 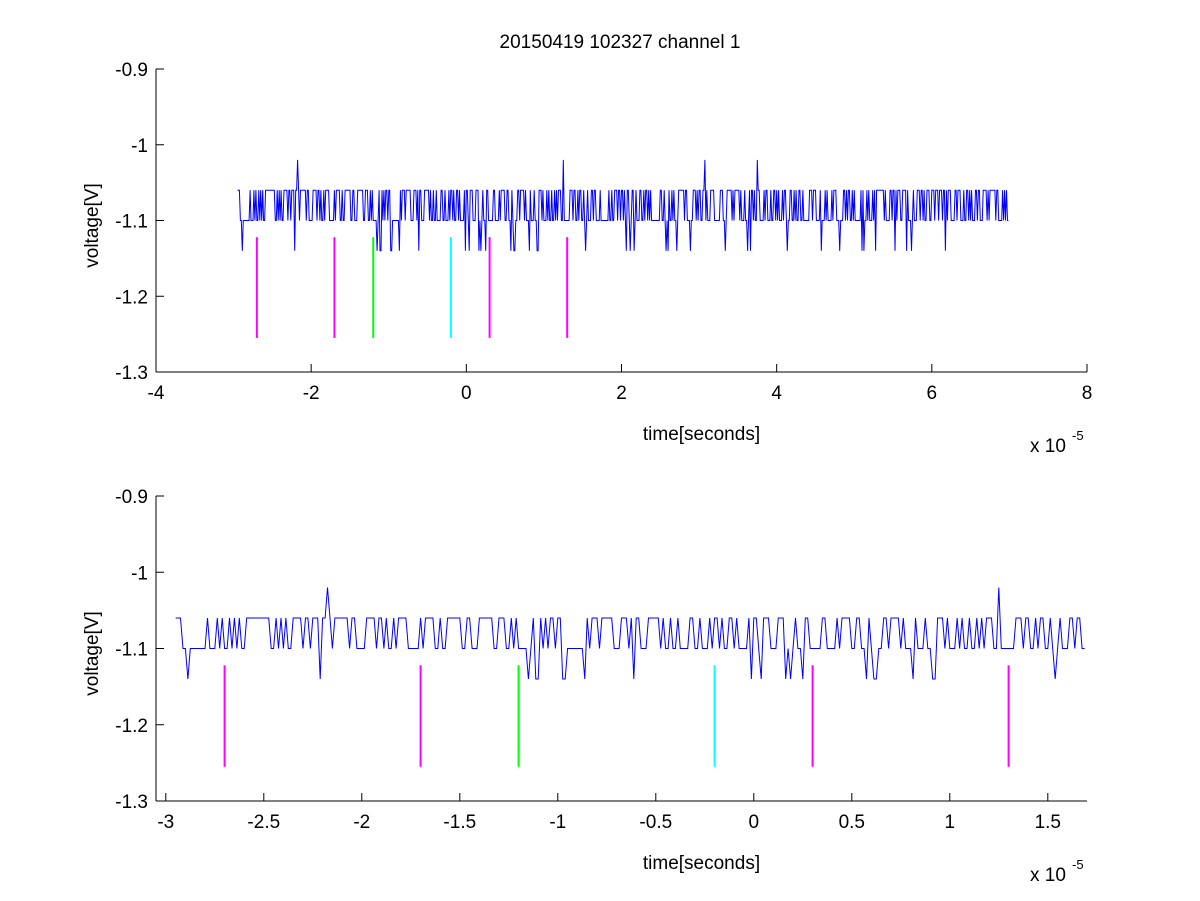 I want to click on x-tick-label: 8, so click(x=1087, y=393).